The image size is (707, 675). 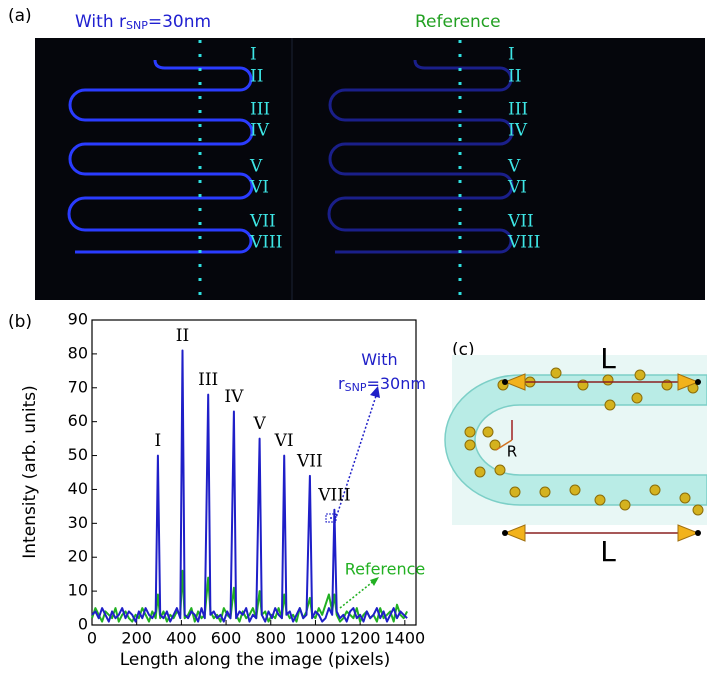 I want to click on annotation-box, so click(x=331, y=518).